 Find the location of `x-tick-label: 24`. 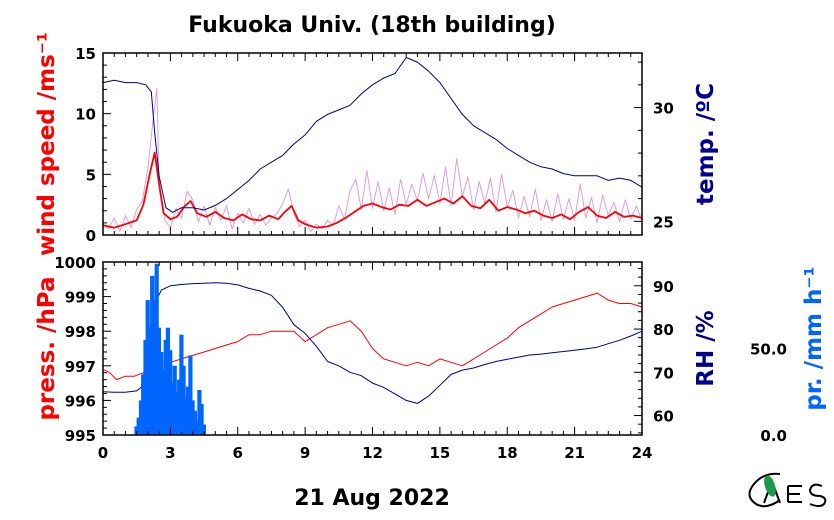

x-tick-label: 24 is located at coordinates (642, 453).